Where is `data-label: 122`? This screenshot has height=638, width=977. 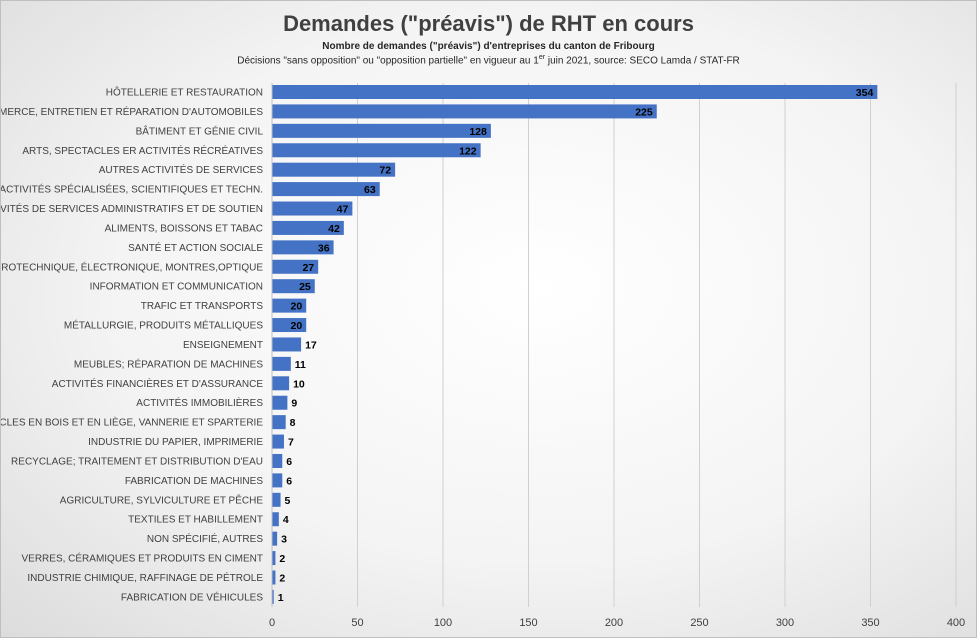 data-label: 122 is located at coordinates (468, 151).